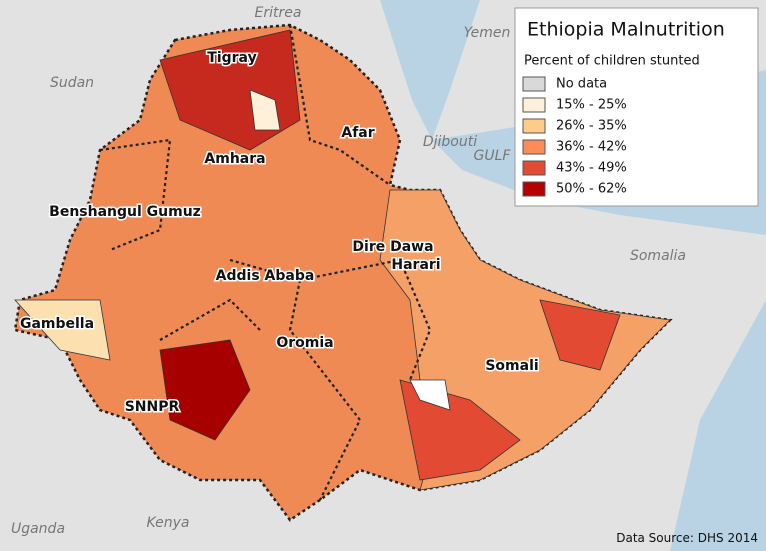 Image resolution: width=766 pixels, height=551 pixels. Describe the element at coordinates (591, 126) in the screenshot. I see `legend-label: 26% - 35%` at that location.